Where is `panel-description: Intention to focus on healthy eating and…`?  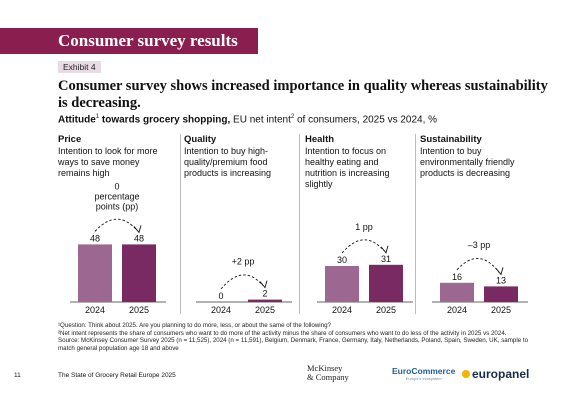 panel-description: Intention to focus on healthy eating and… is located at coordinates (347, 167).